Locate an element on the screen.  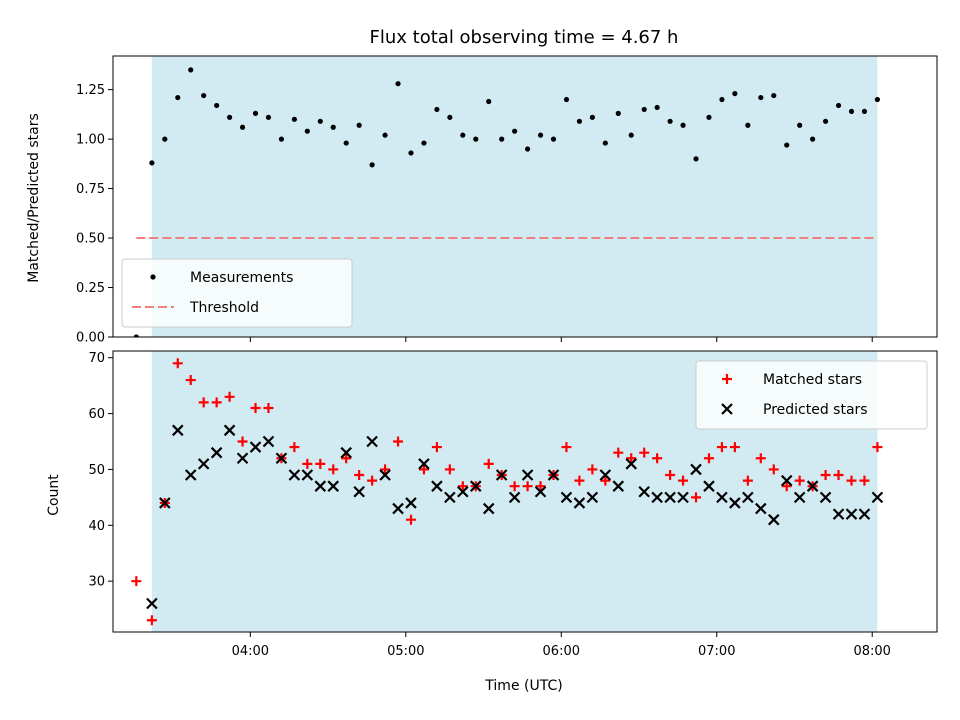
top-y-axis-label: Matched/Predicted stars is located at coordinates (34, 198).